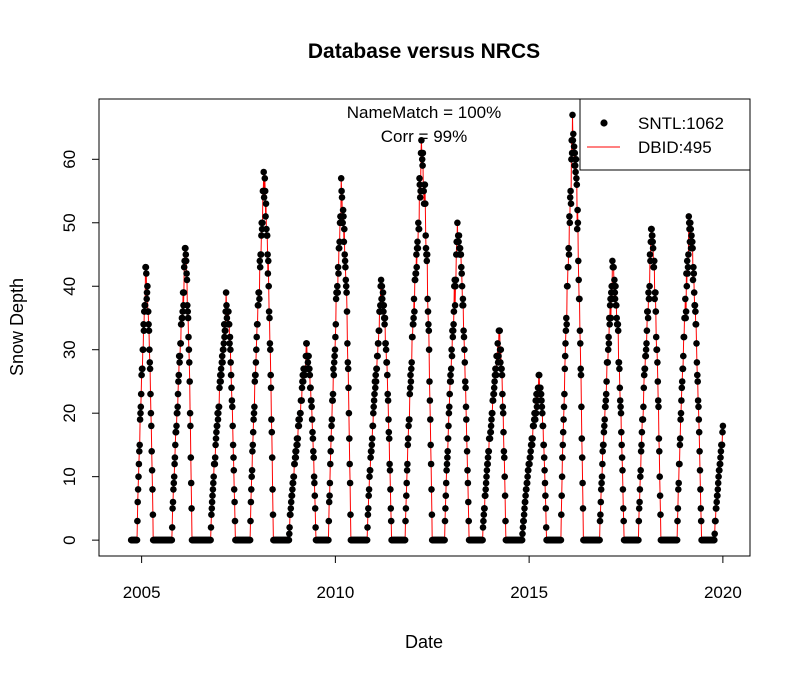  I want to click on legend-label-sntl: SNTL:1062, so click(681, 123).